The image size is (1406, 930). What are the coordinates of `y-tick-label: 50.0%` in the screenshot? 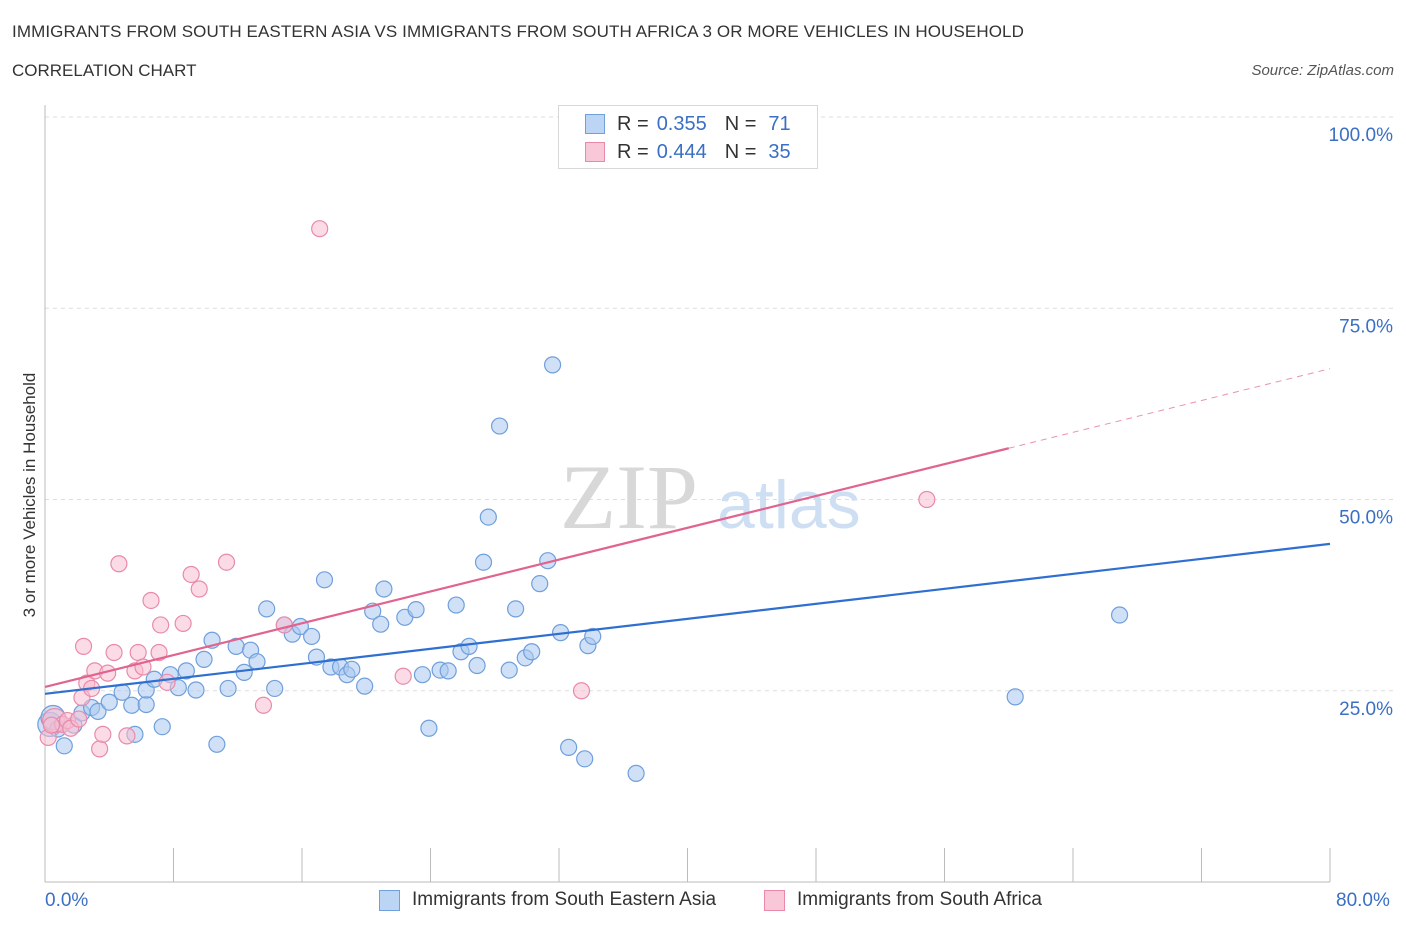 It's located at (1366, 518).